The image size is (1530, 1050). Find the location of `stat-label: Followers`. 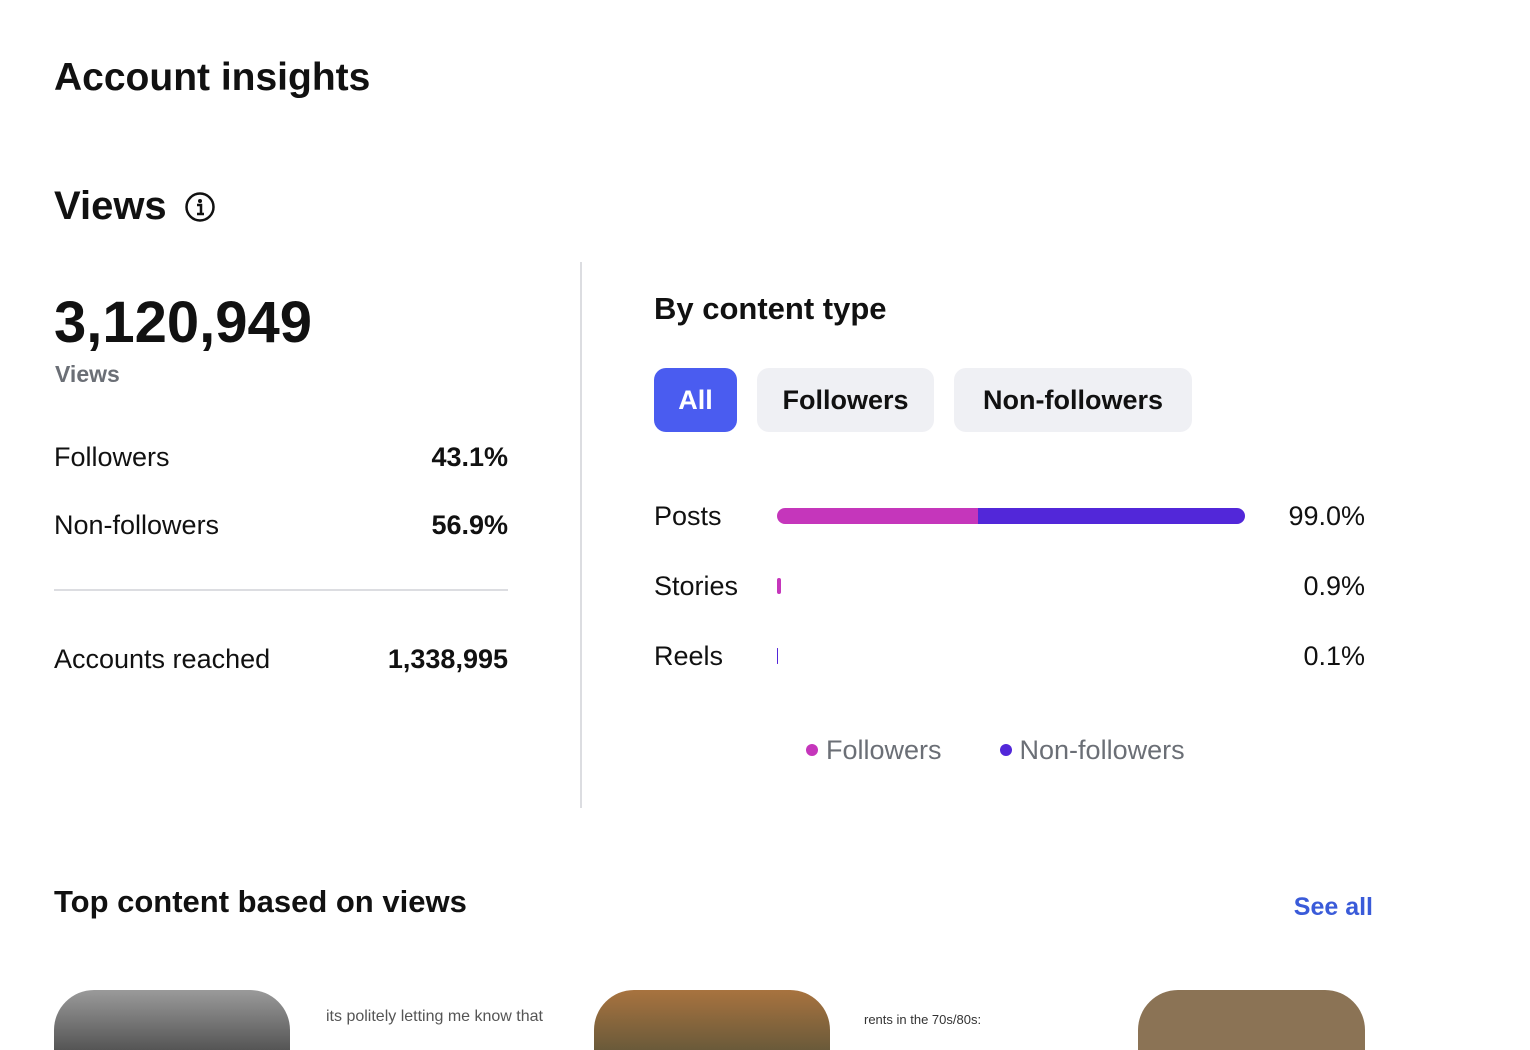

stat-label: Followers is located at coordinates (112, 457).